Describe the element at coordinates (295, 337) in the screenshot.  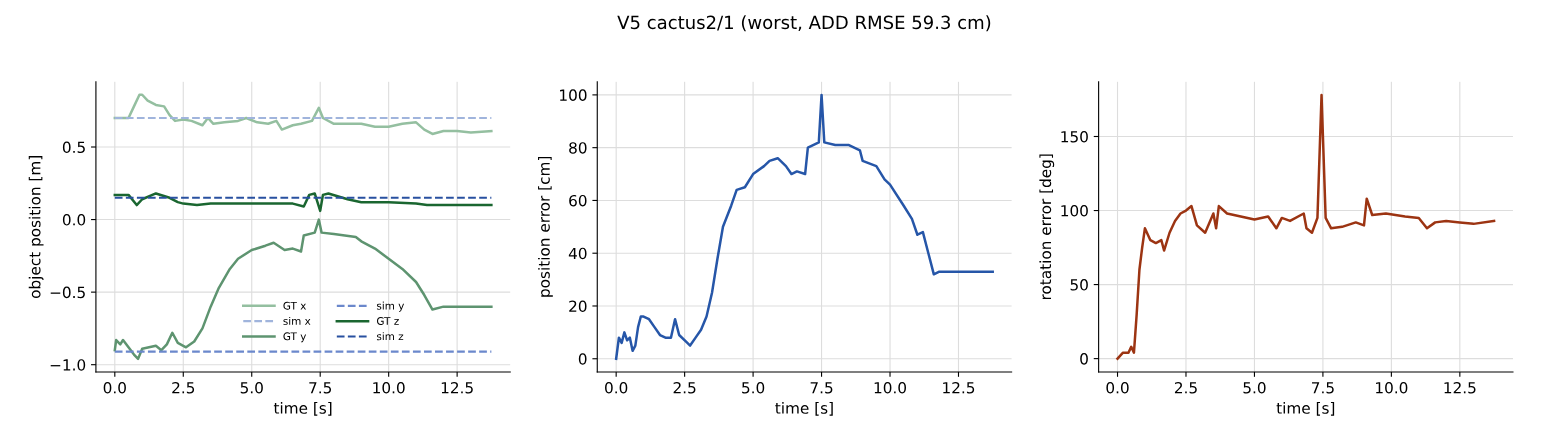
I see `legend-label: GT y` at that location.